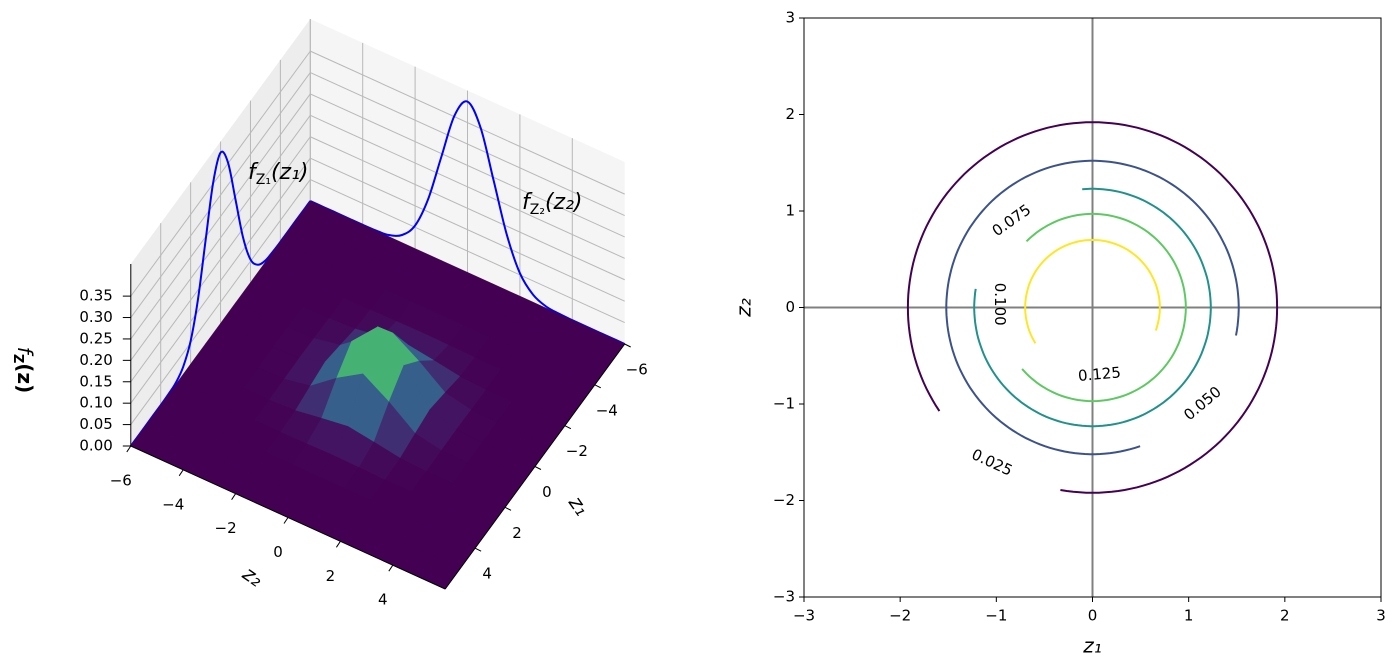  Describe the element at coordinates (95, 338) in the screenshot. I see `z-tick-label: 0.25` at that location.